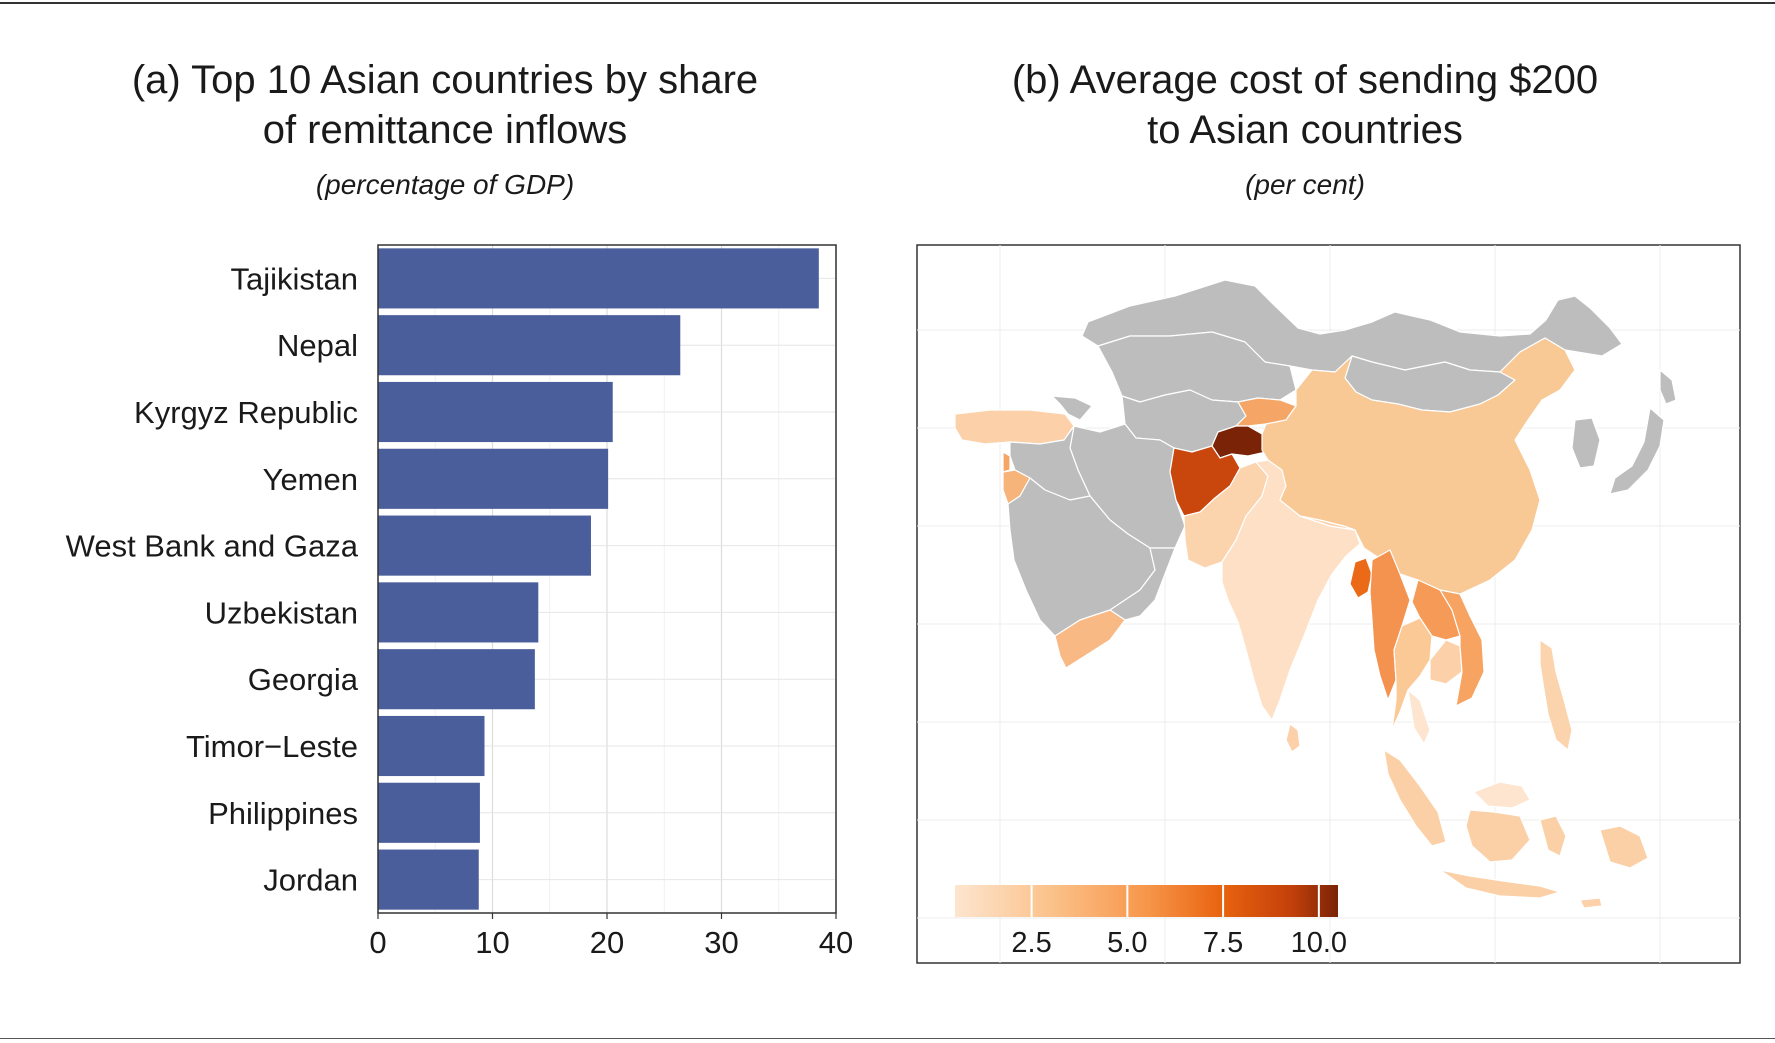  I want to click on region-turkey, so click(1014, 427).